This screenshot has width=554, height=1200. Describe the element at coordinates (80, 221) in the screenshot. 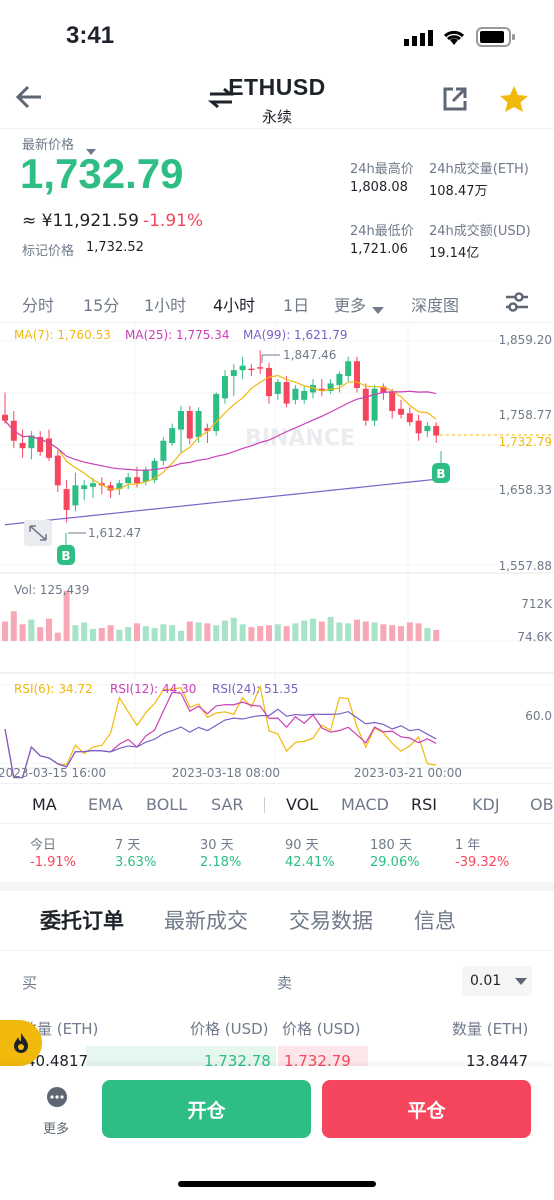

I see `price-cny: ≈ ¥11,921.59` at that location.